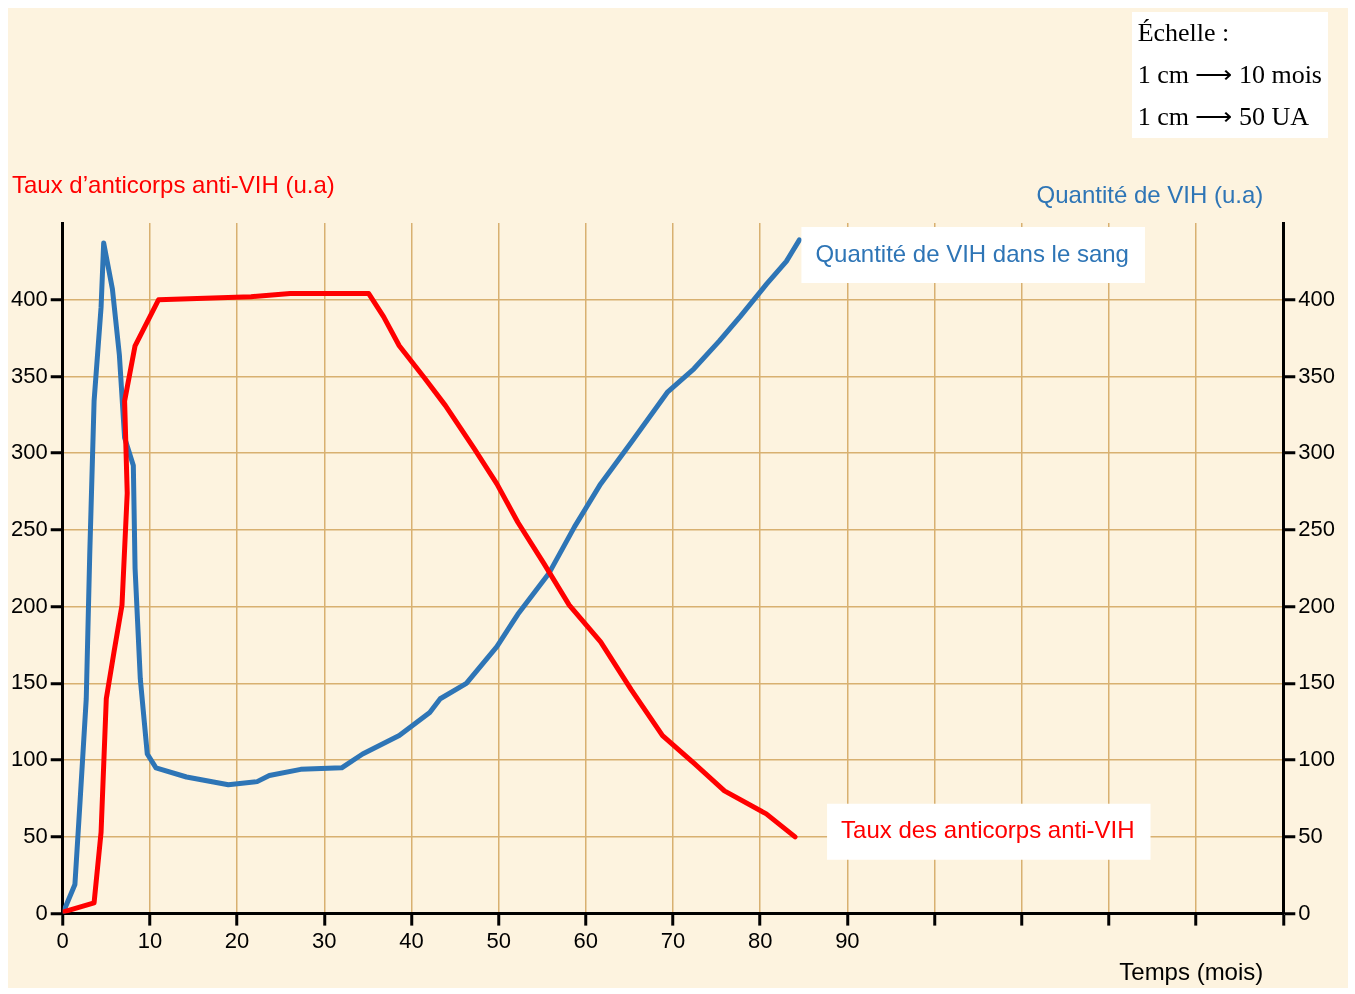 This screenshot has height=994, width=1355. What do you see at coordinates (324, 940) in the screenshot?
I see `x-tick-label: 30` at bounding box center [324, 940].